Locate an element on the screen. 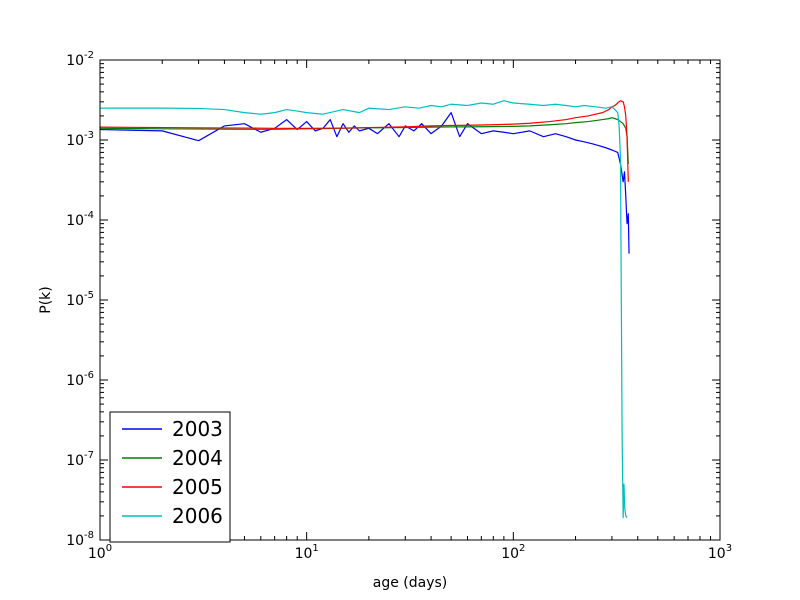  y-tick-label: 10⁻⁵ is located at coordinates (80, 299).